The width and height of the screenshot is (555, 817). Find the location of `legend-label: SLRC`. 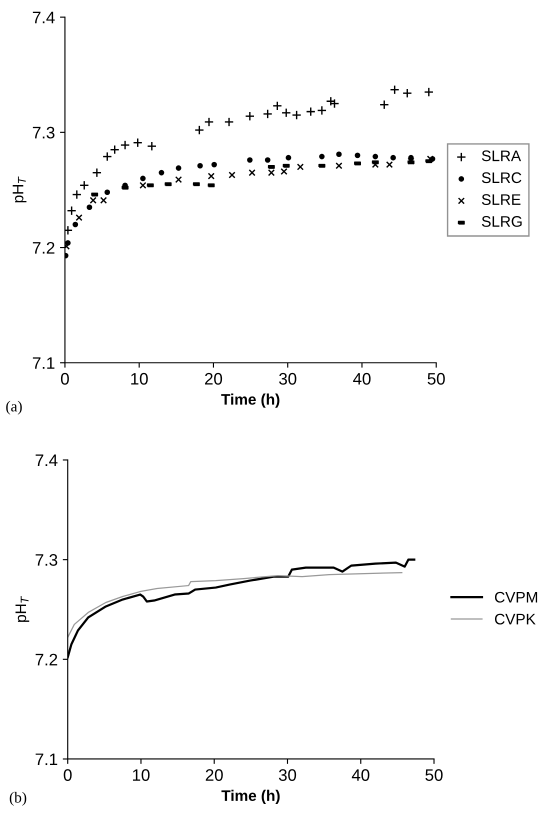

legend-label: SLRC is located at coordinates (502, 178).